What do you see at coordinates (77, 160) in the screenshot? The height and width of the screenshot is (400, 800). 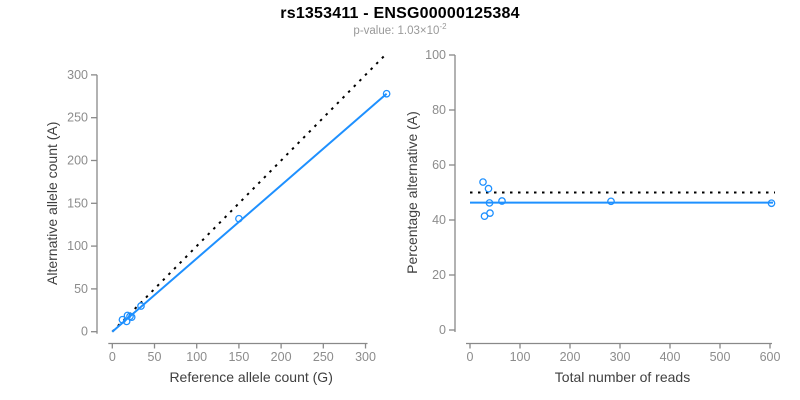 I see `y-tick-label: 200` at bounding box center [77, 160].